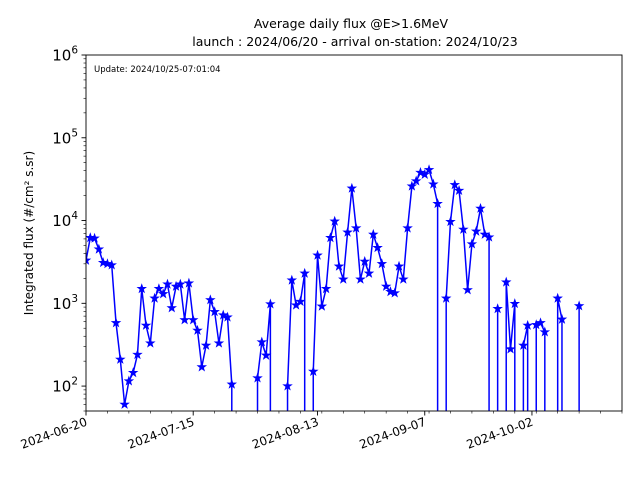 This screenshot has width=640, height=480. I want to click on update-annotation: Update: 2024/10/25-07:01:04, so click(157, 70).